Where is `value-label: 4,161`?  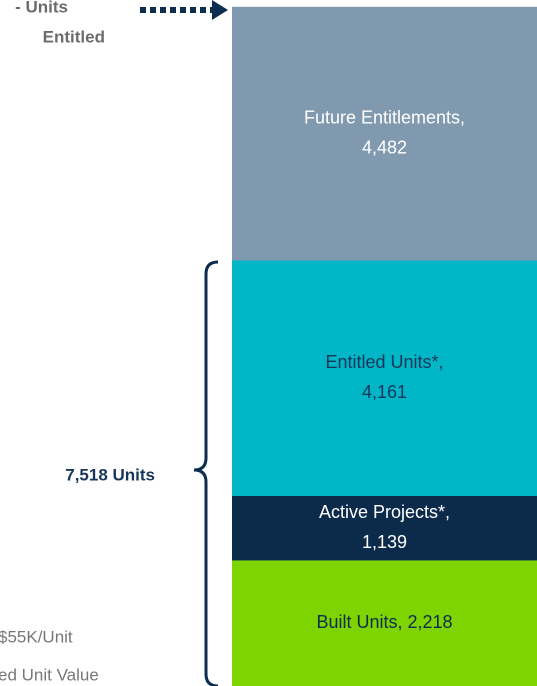 value-label: 4,161 is located at coordinates (384, 392).